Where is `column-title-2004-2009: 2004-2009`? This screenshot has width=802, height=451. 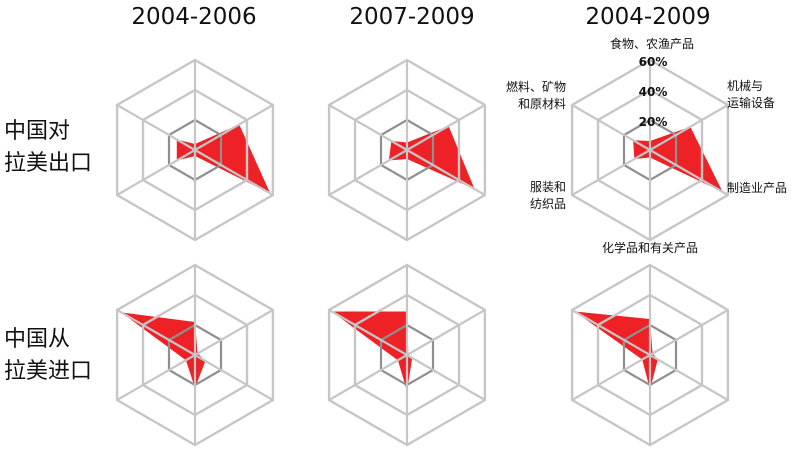
column-title-2004-2009: 2004-2009 is located at coordinates (648, 17).